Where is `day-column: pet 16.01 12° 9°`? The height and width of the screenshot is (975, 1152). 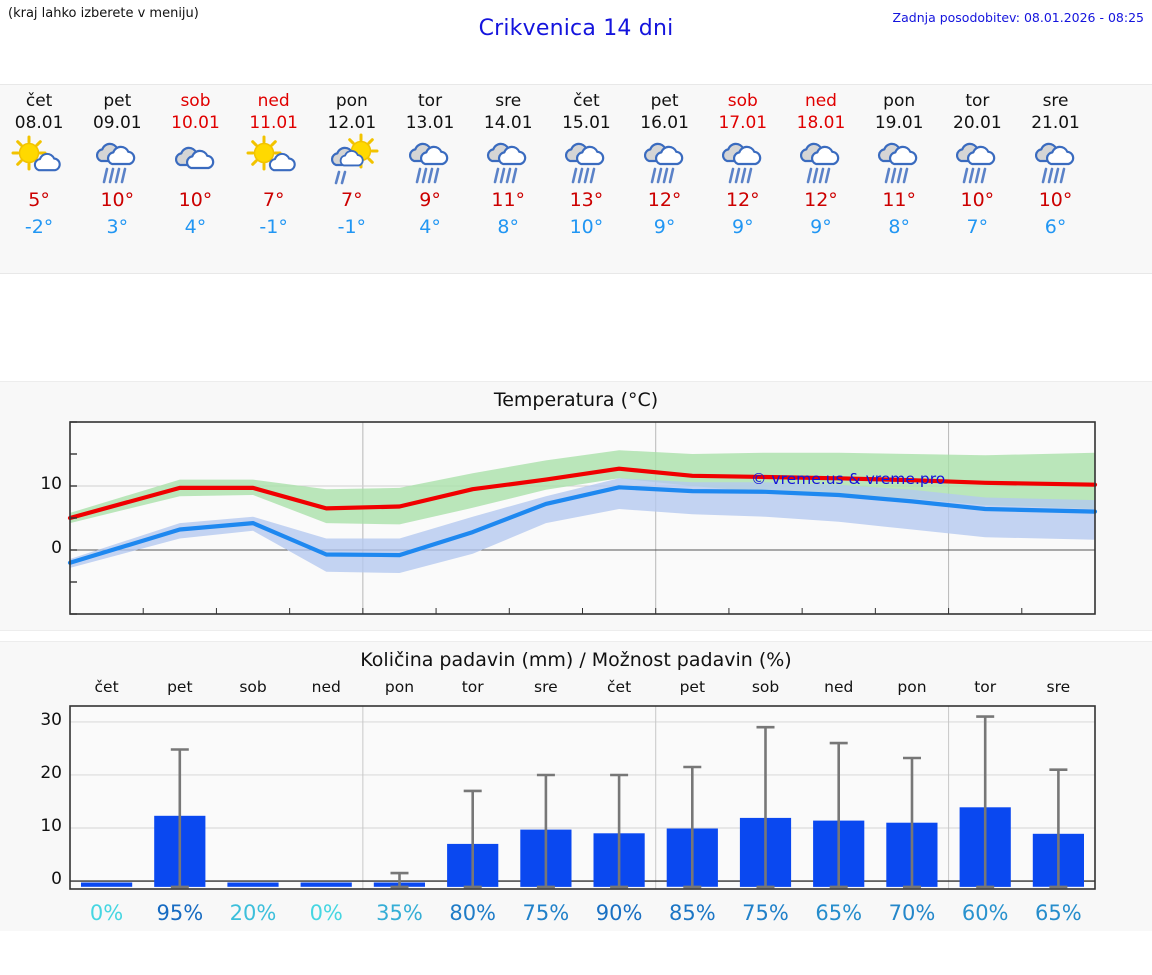
day-column: pet 16.01 12° 9° is located at coordinates (665, 179).